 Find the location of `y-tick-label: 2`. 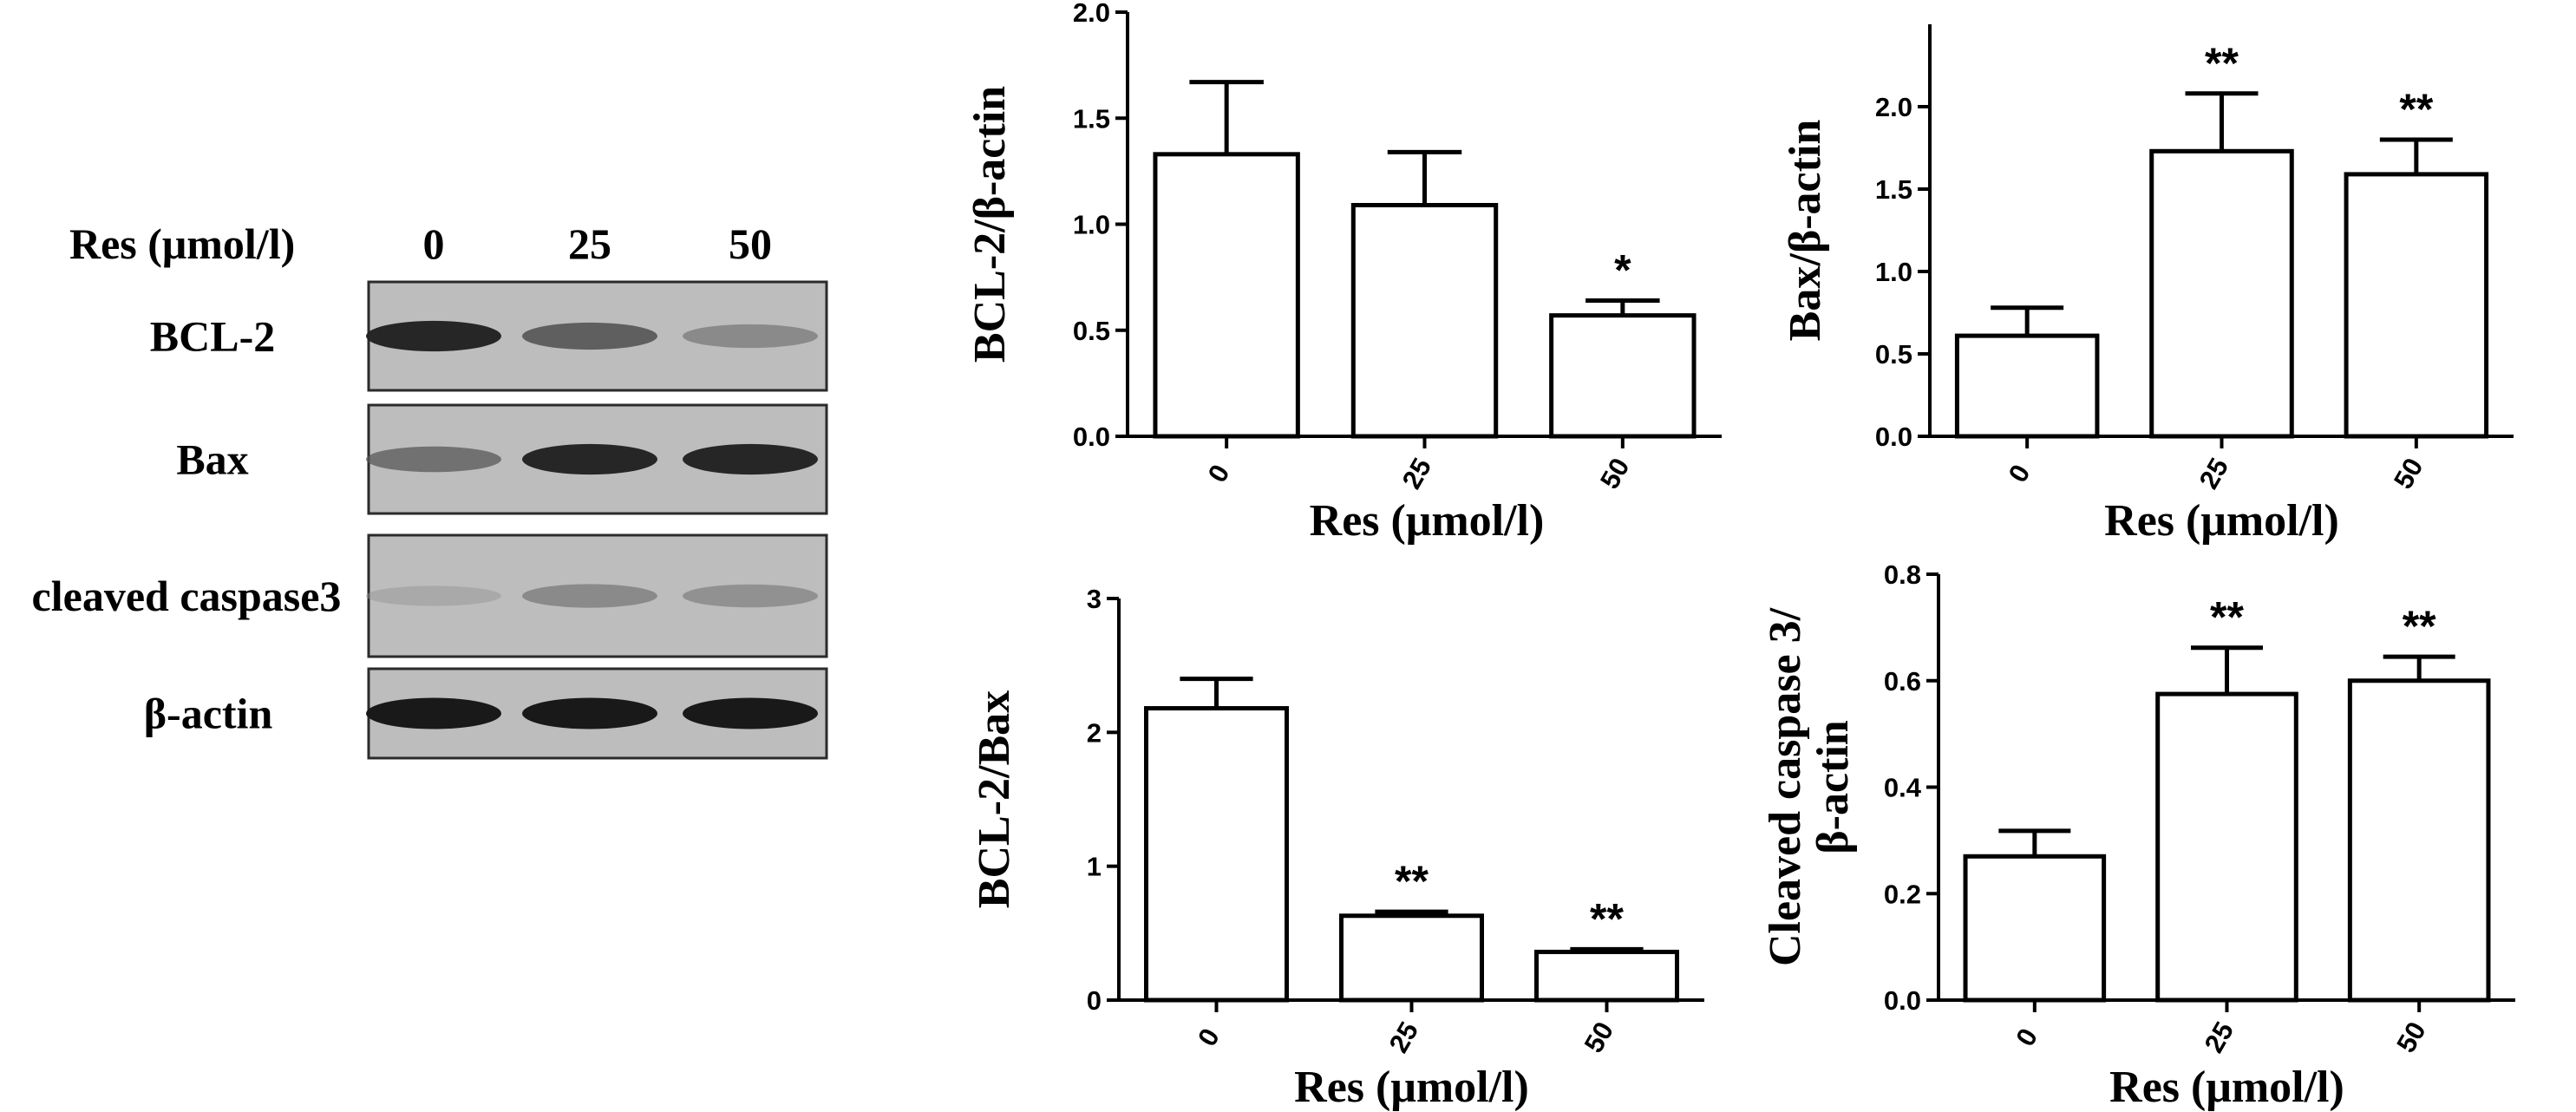

y-tick-label: 2 is located at coordinates (1094, 732).